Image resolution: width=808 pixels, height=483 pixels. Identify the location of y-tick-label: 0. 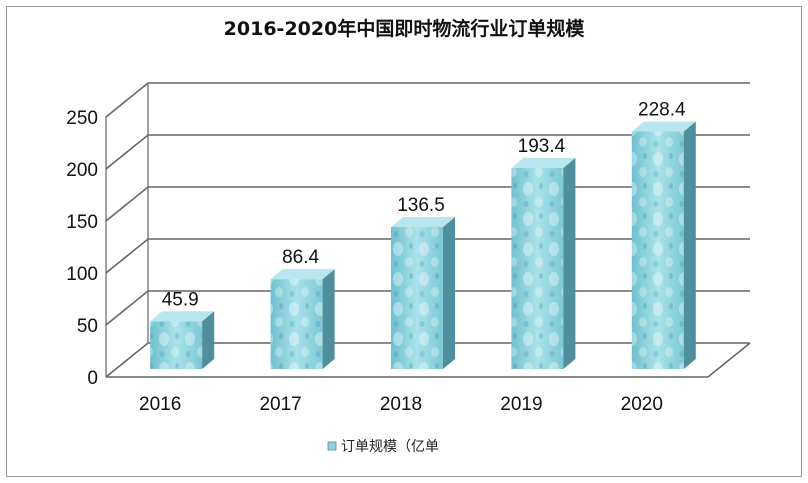
(92, 378).